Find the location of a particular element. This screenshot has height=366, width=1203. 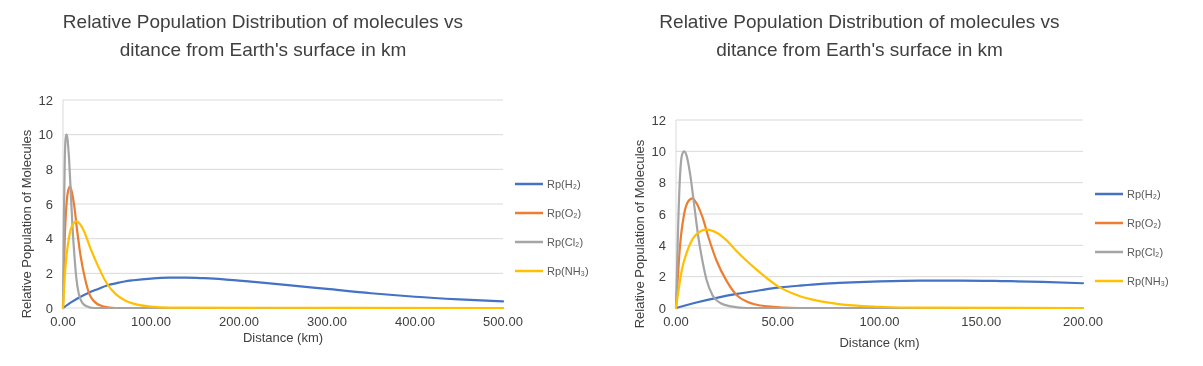

x-tick-label: 50.00 is located at coordinates (778, 321).